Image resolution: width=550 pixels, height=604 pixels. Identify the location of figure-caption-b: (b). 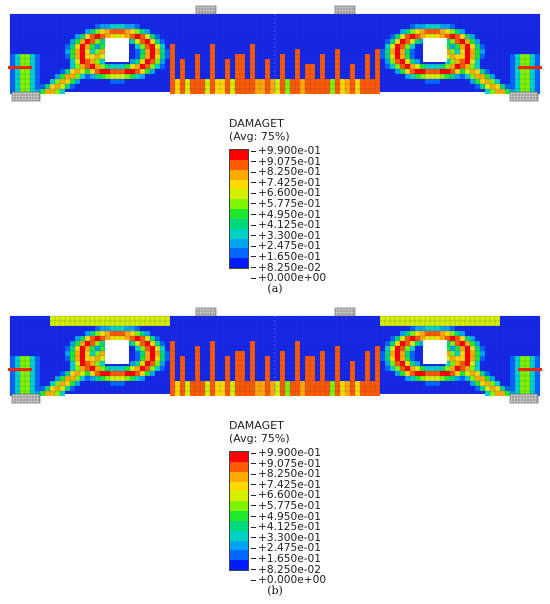
(275, 590).